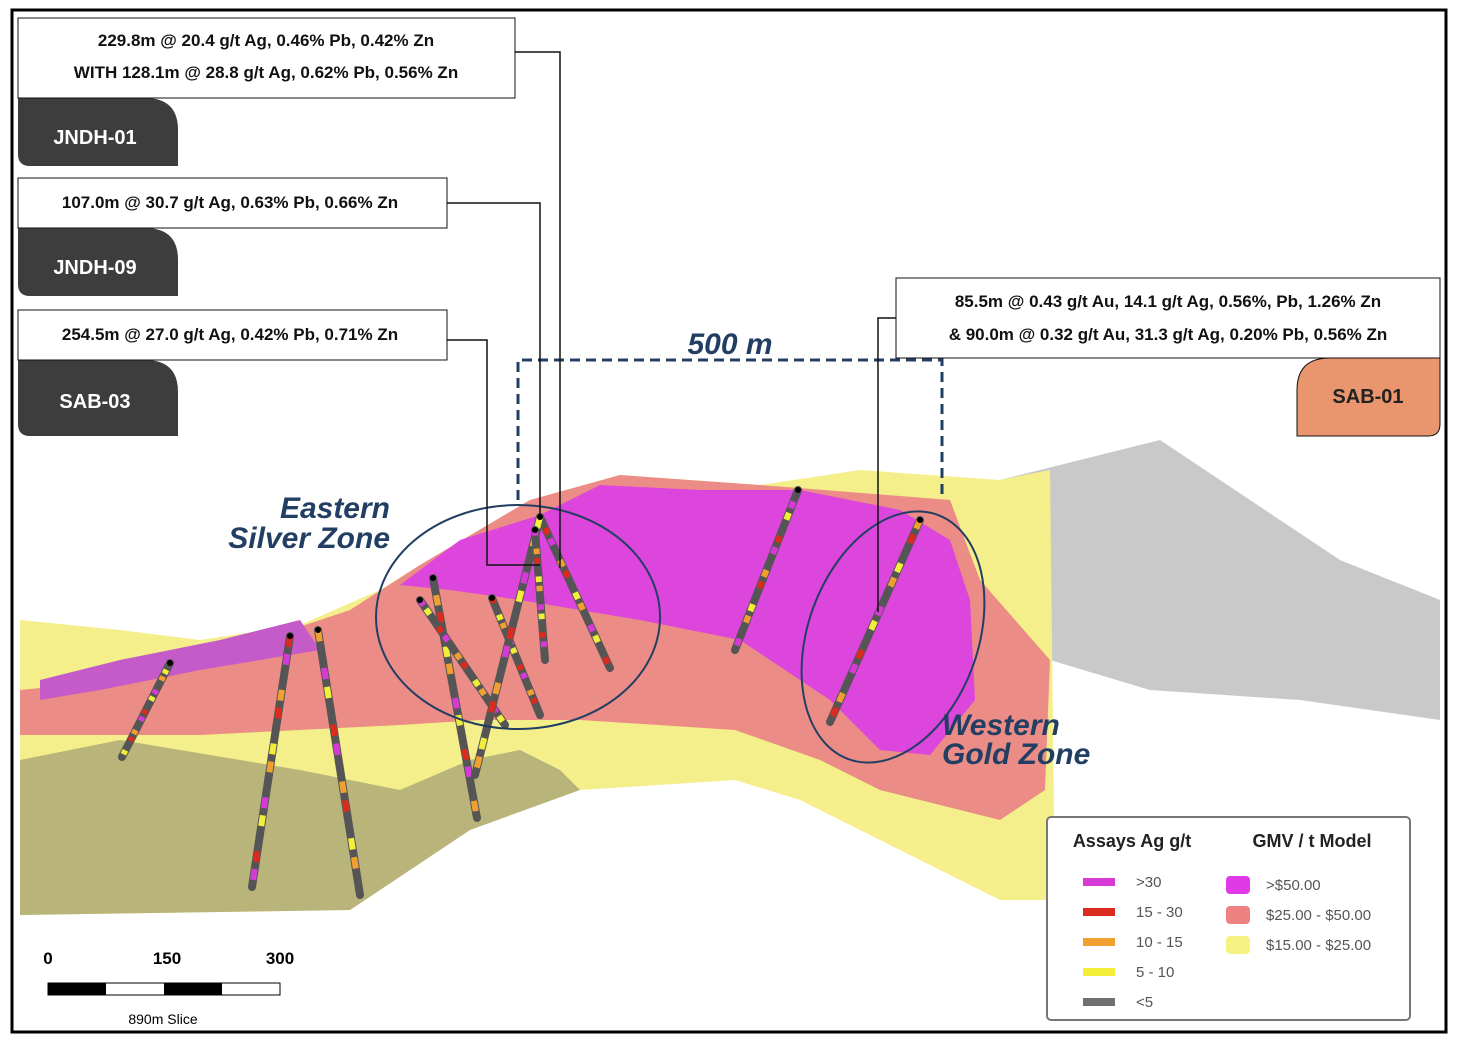 Image resolution: width=1464 pixels, height=1046 pixels. What do you see at coordinates (1159, 942) in the screenshot?
I see `legend-label: 10 - 15` at bounding box center [1159, 942].